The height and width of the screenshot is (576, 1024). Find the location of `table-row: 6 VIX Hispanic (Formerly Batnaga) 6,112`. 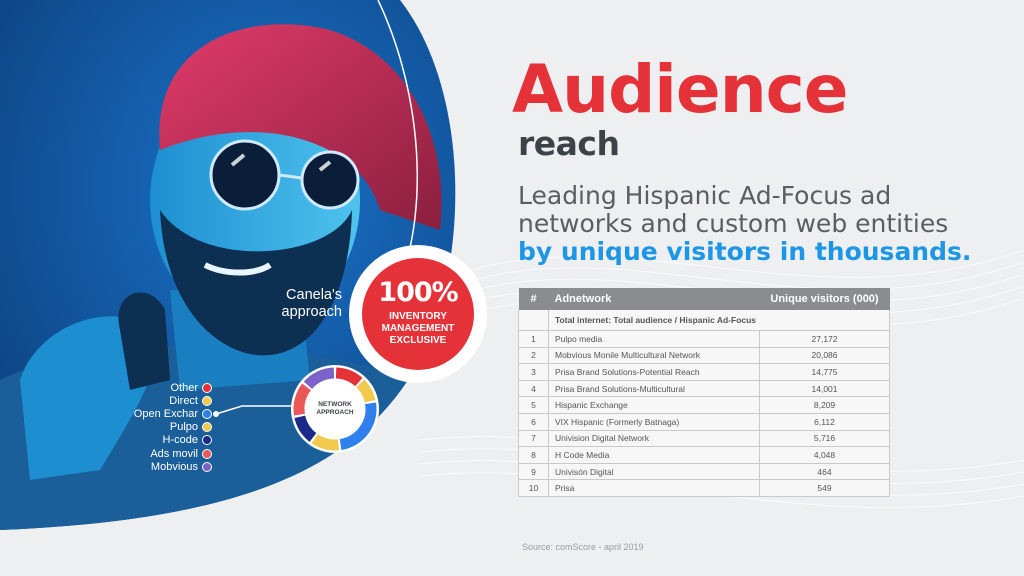

table-row: 6 VIX Hispanic (Formerly Batnaga) 6,112 is located at coordinates (704, 422).